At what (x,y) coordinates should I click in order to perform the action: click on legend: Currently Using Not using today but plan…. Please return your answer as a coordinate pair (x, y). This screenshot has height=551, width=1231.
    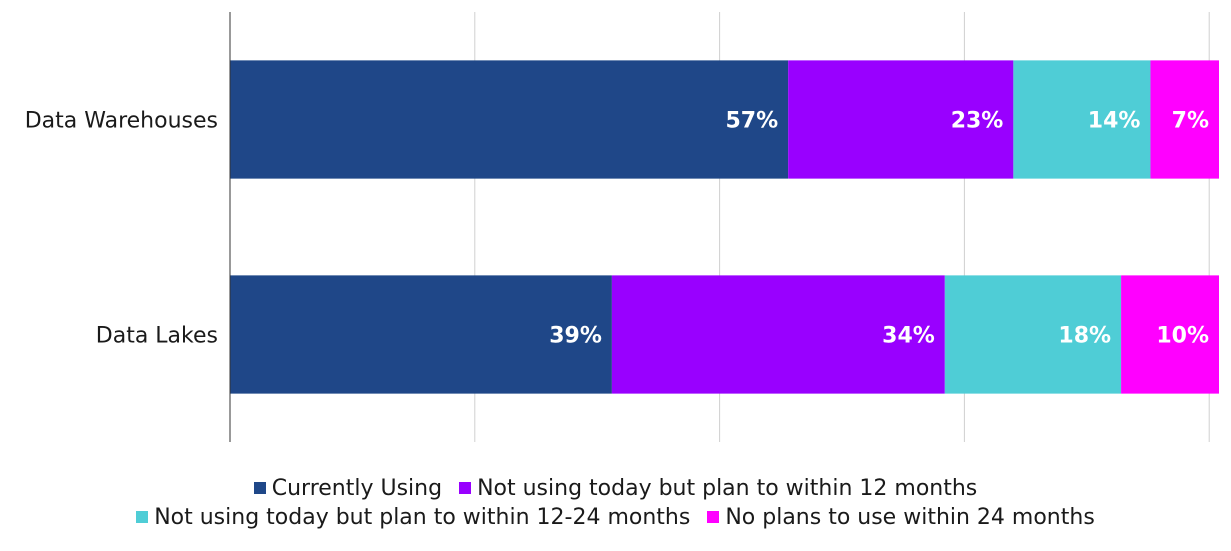
    Looking at the image, I should click on (615, 503).